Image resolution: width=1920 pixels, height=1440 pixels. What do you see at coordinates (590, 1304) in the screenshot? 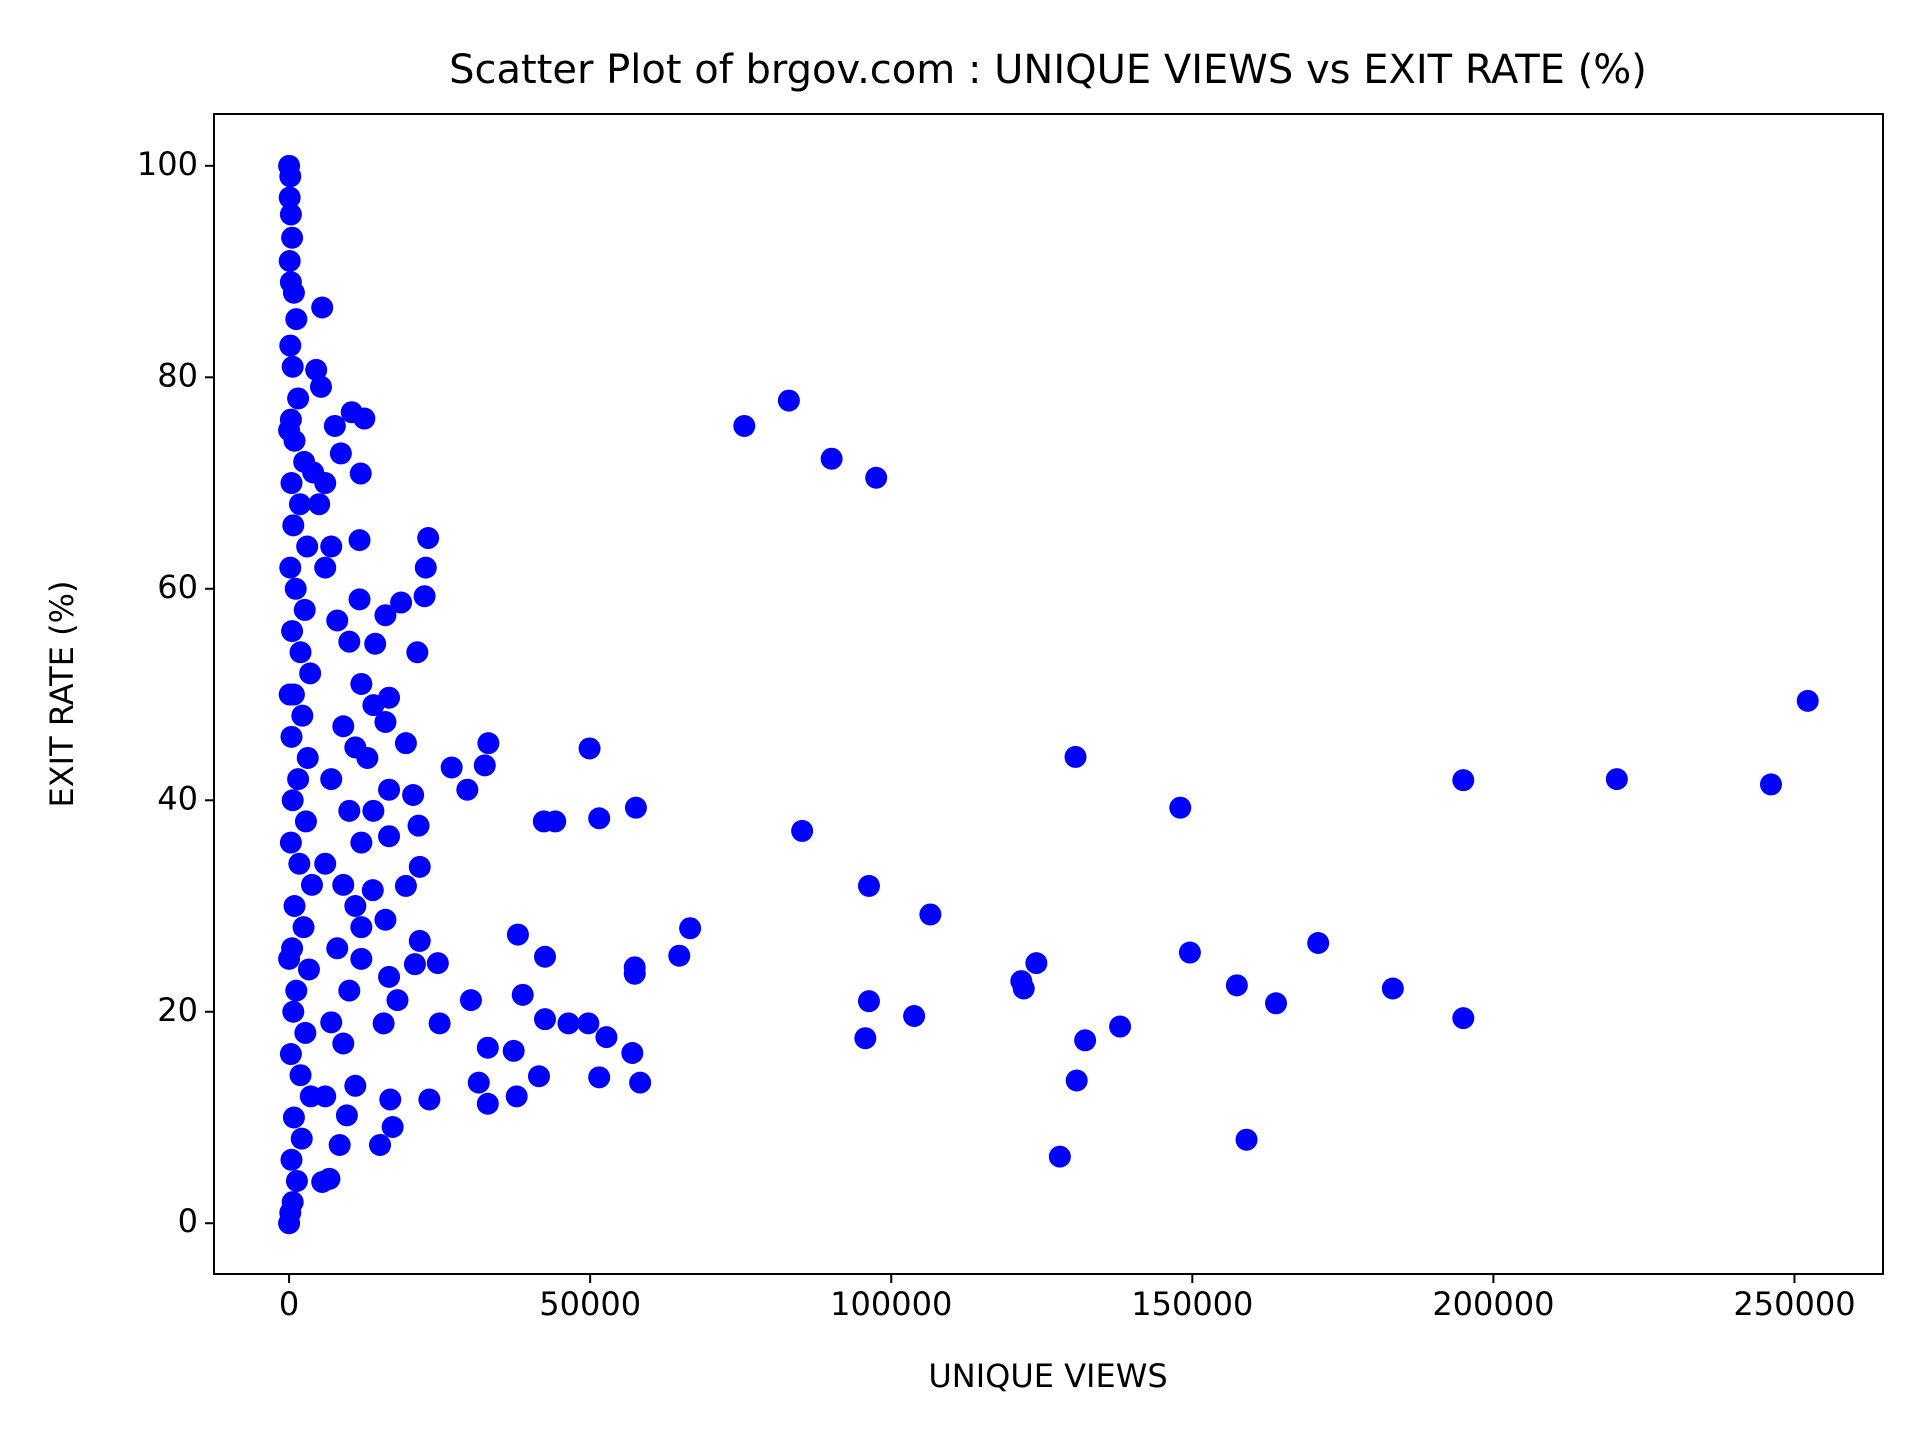
I see `x-tick-label: 50000` at bounding box center [590, 1304].